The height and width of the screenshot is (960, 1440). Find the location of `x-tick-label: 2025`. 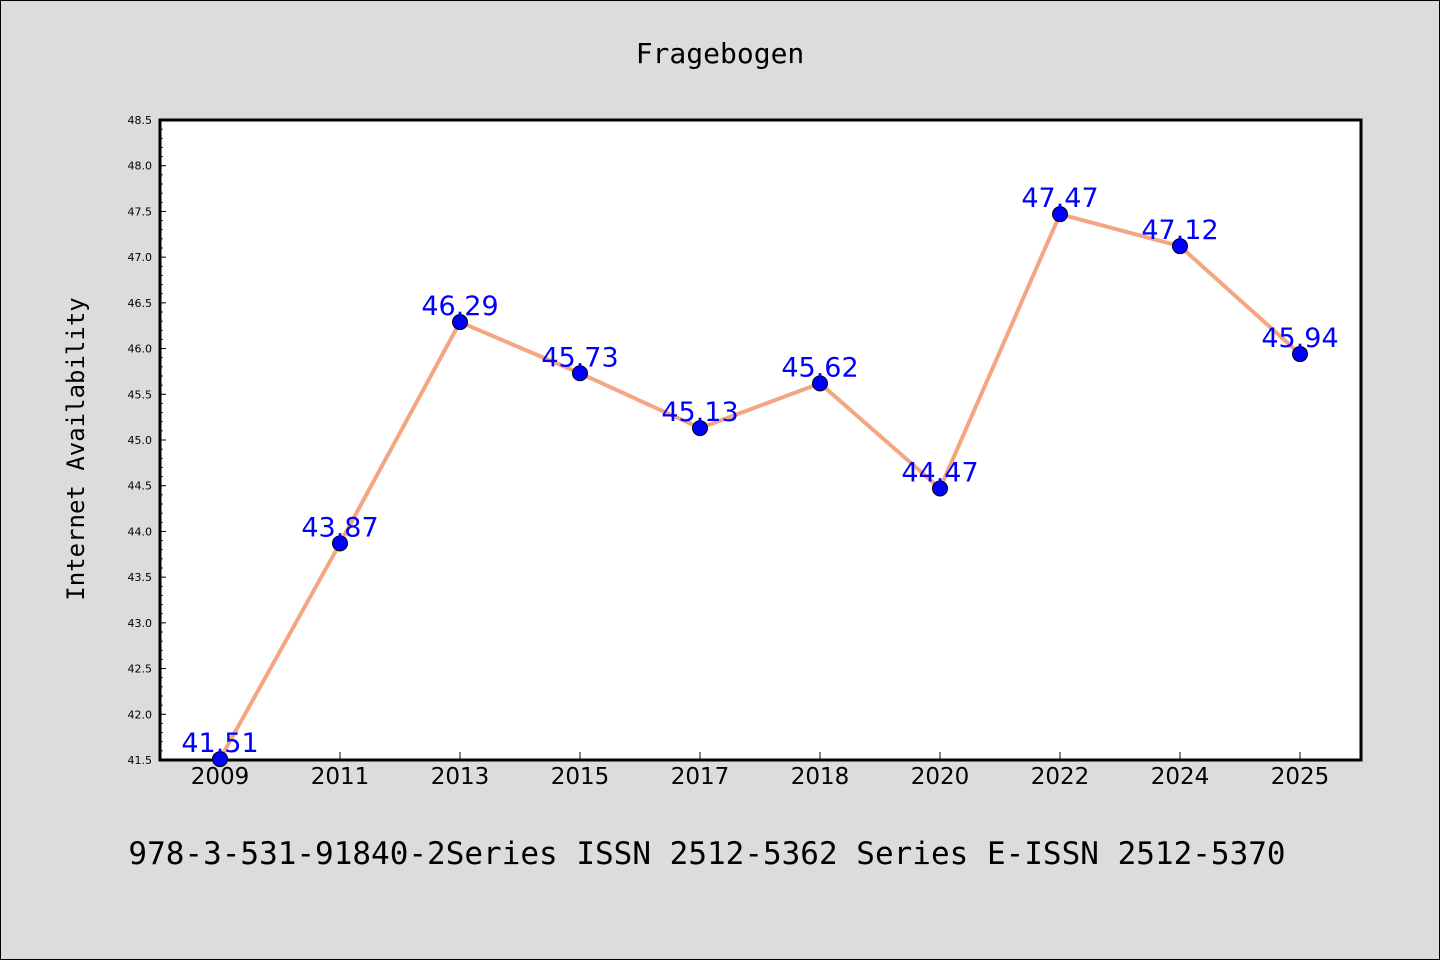

x-tick-label: 2025 is located at coordinates (1300, 777).